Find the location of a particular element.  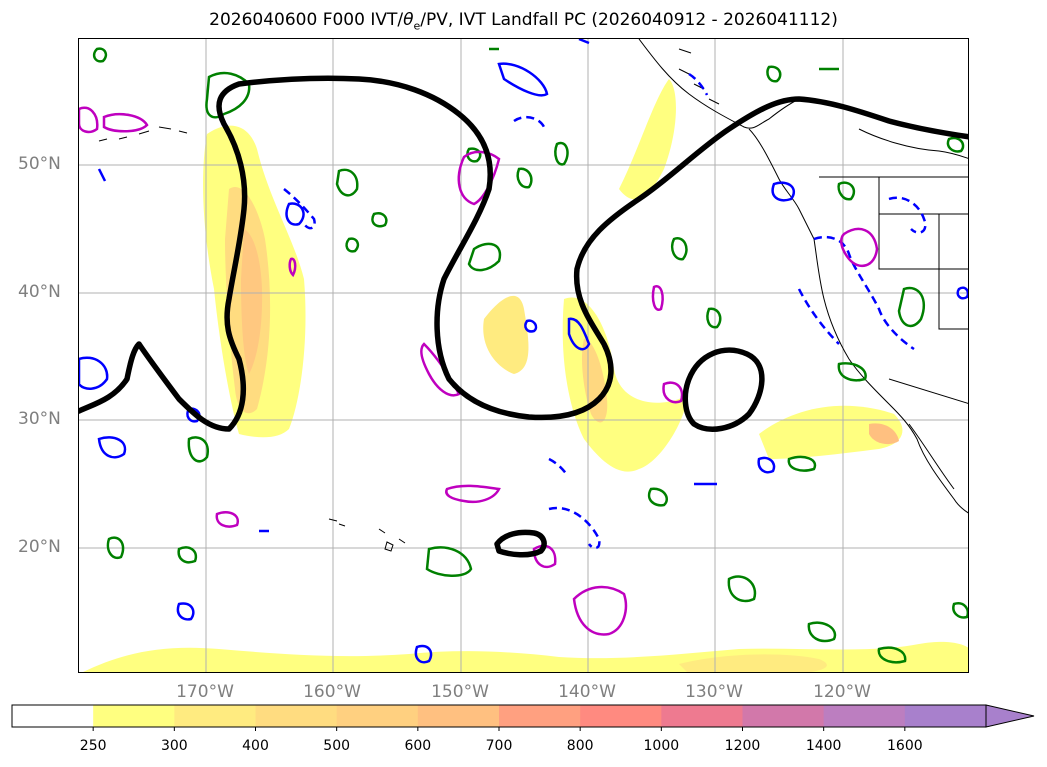

lat-label-20n: 20°N is located at coordinates (39, 547).